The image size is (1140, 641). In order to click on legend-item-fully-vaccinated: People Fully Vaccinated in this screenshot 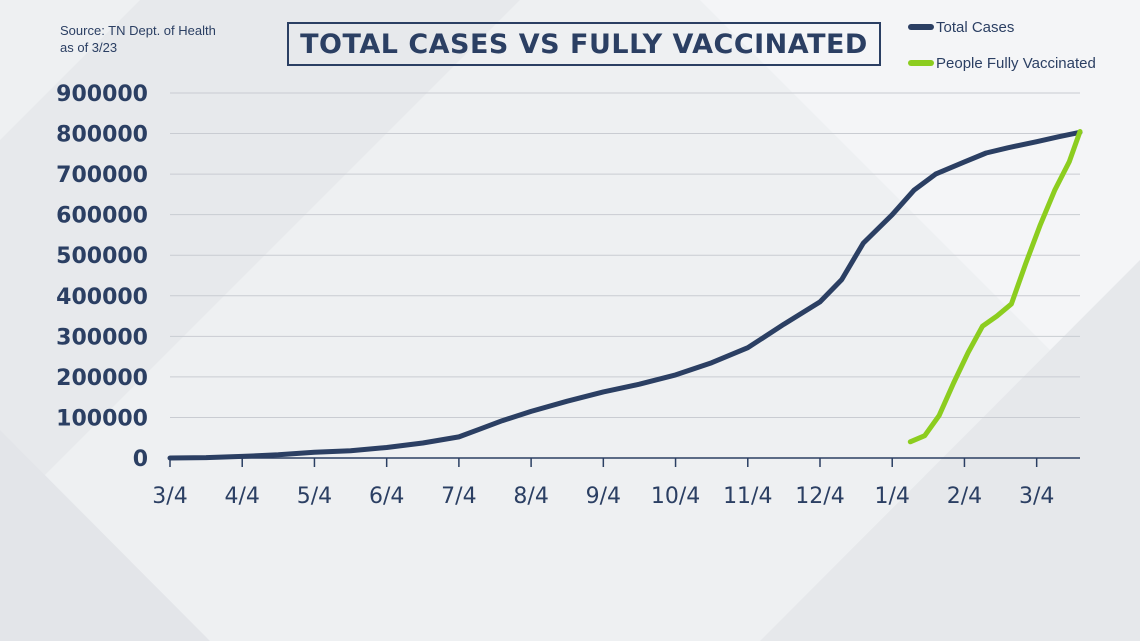, I will do `click(1002, 63)`.